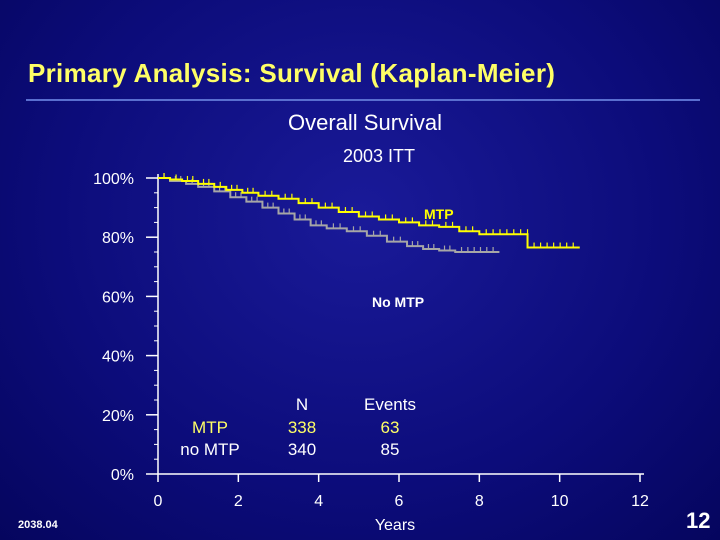 The image size is (720, 540). What do you see at coordinates (640, 501) in the screenshot?
I see `x-tick-label-12: 12` at bounding box center [640, 501].